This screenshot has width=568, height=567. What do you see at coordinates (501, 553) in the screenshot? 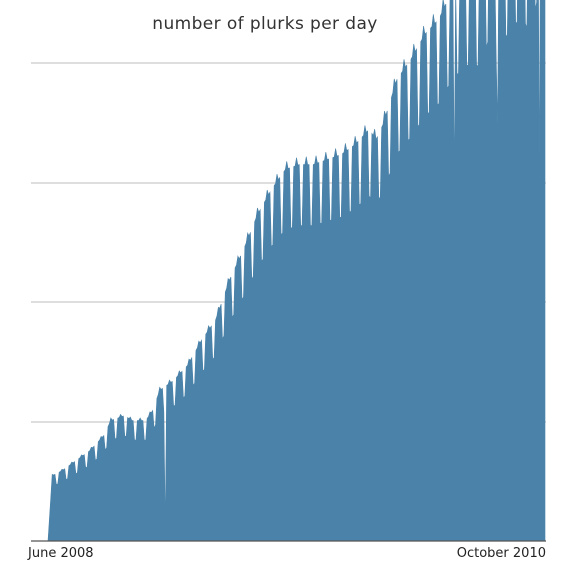
I see `x-tick-label-end: October 2010` at bounding box center [501, 553].